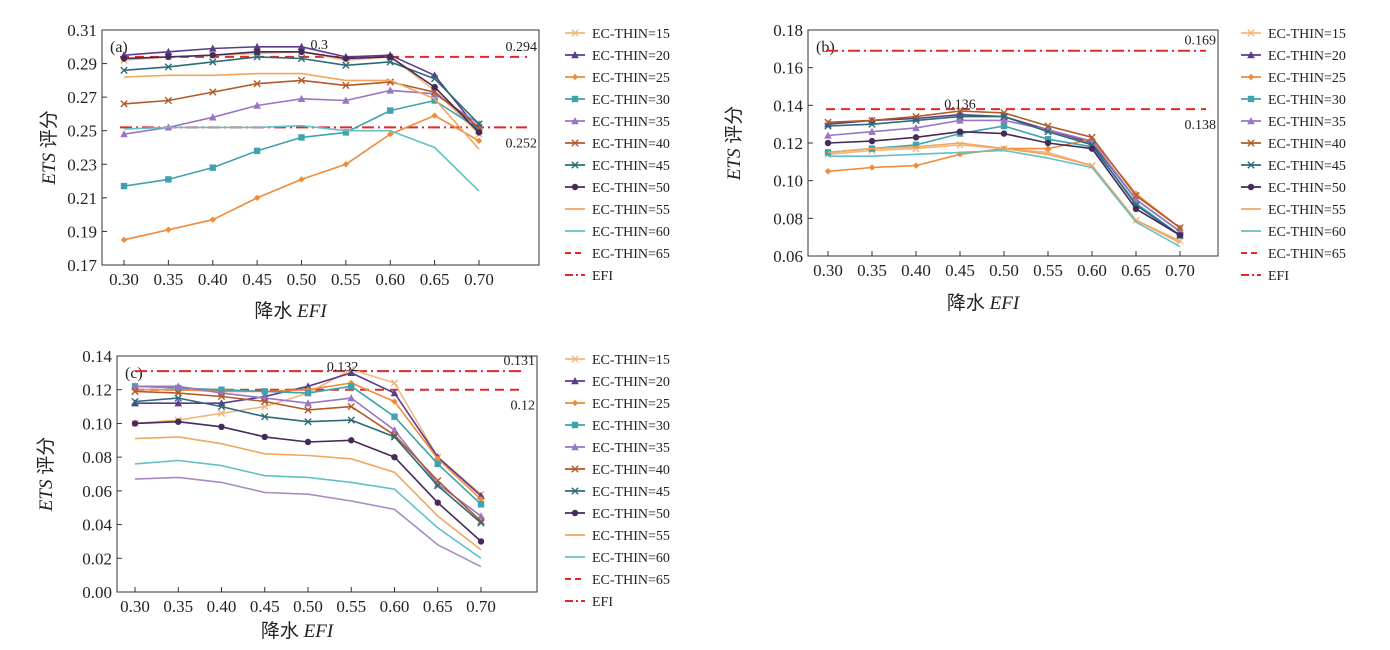  Describe the element at coordinates (825, 47) in the screenshot. I see `panel-label: (b)` at that location.